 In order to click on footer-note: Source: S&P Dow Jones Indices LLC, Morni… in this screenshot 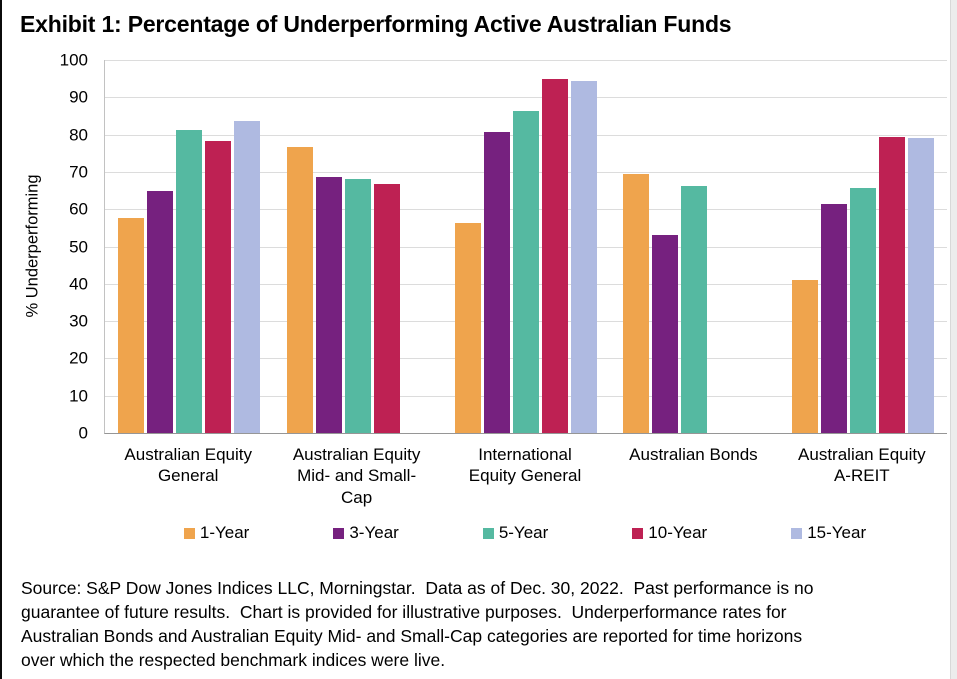, I will do `click(483, 625)`.